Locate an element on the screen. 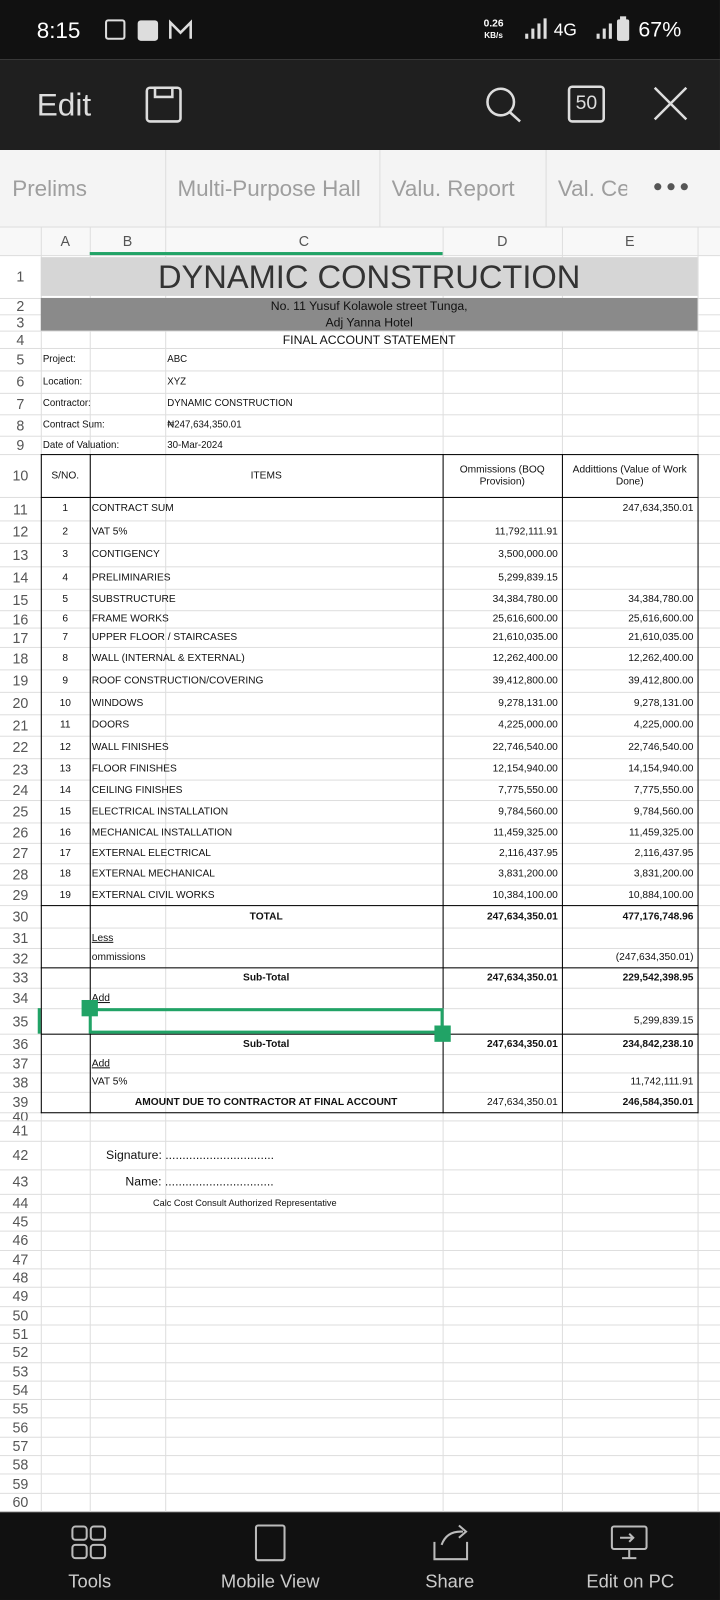 The width and height of the screenshot is (720, 1600). row-number: 24 is located at coordinates (20, 789).